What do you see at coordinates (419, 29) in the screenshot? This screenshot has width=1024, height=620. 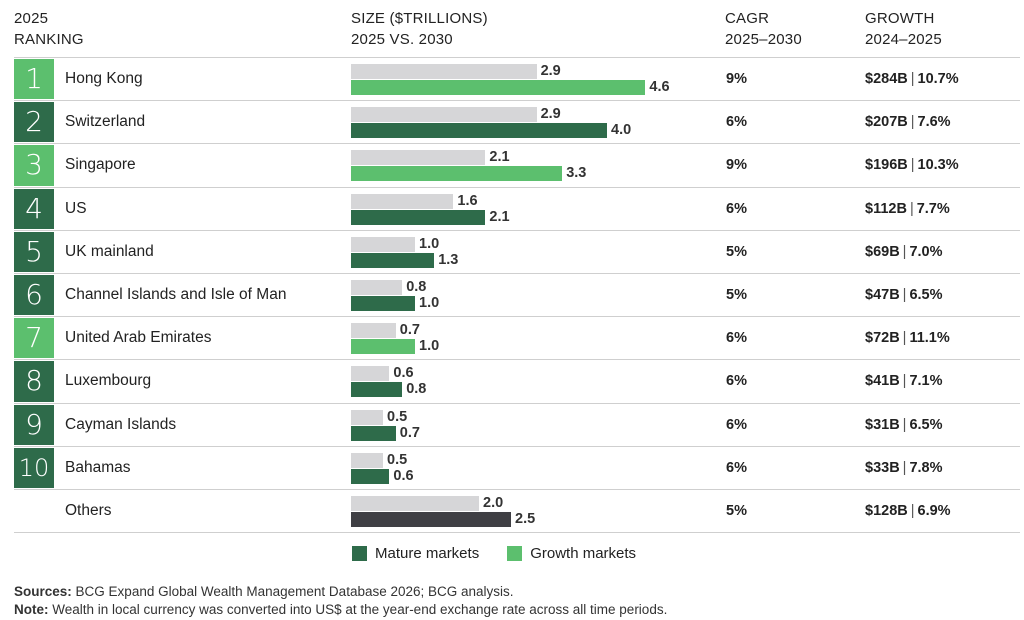 I see `size-header: SIZE ($TRILLIONS) 2025 VS. 2030` at bounding box center [419, 29].